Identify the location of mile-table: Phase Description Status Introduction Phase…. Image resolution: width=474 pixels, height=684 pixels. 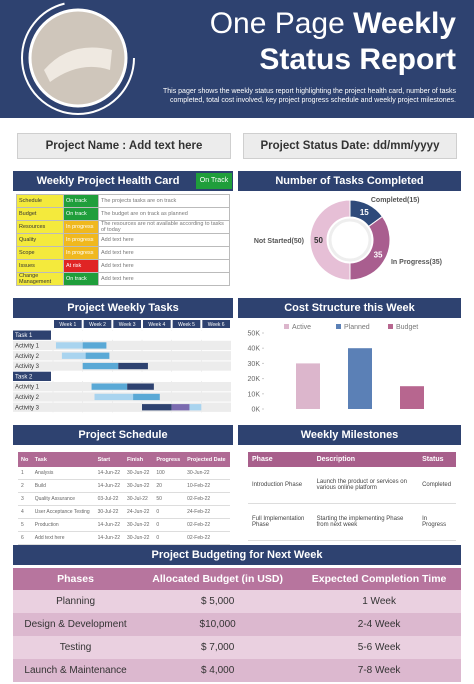
(352, 496).